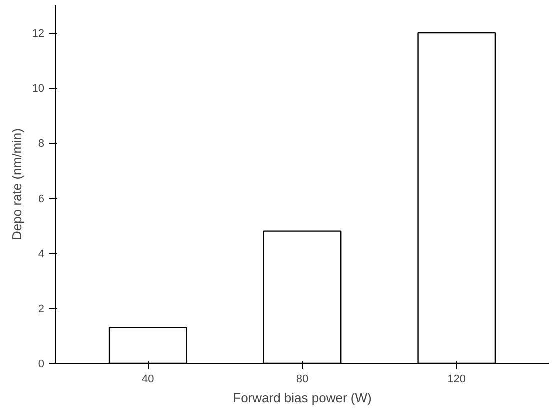 The image size is (554, 408). Describe the element at coordinates (38, 34) in the screenshot. I see `y-tick-label: 12` at that location.